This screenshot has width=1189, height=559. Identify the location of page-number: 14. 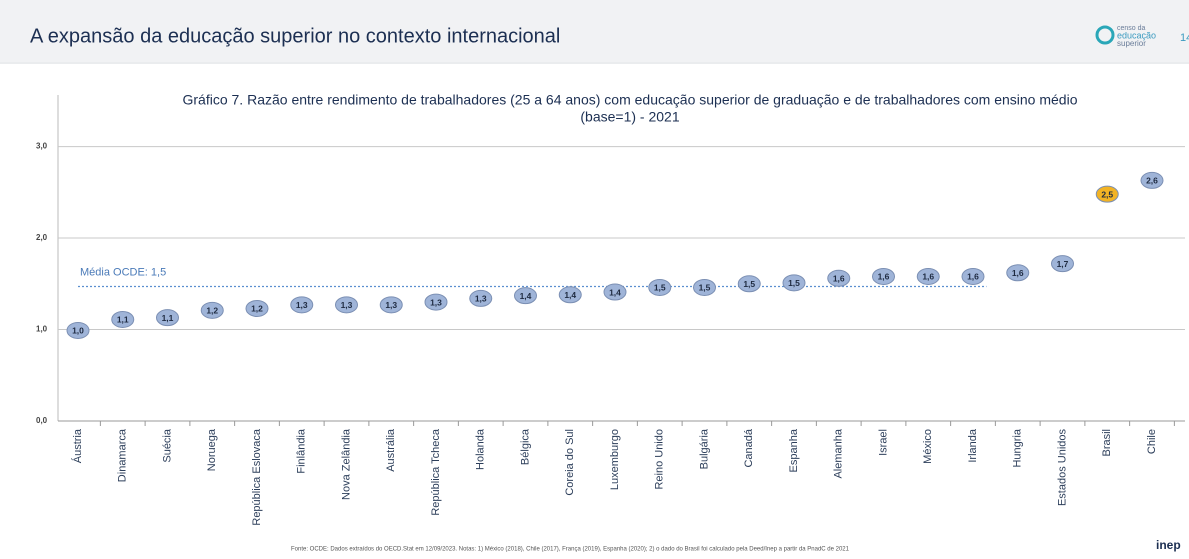
(1184, 38).